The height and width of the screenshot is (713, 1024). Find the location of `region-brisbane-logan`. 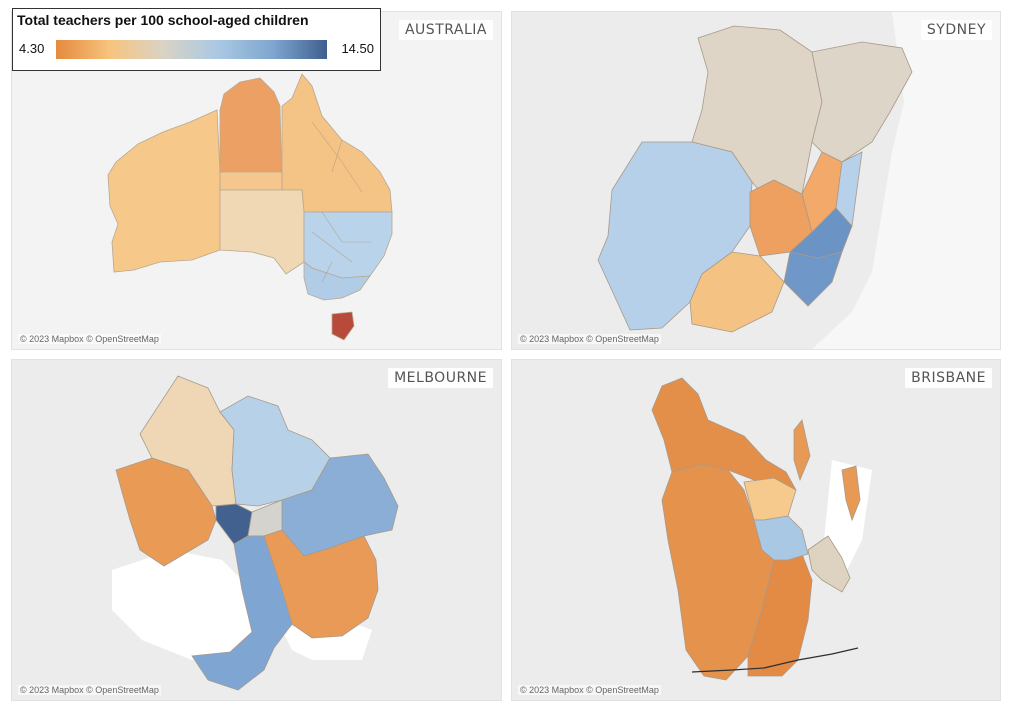

region-brisbane-logan is located at coordinates (780, 615).